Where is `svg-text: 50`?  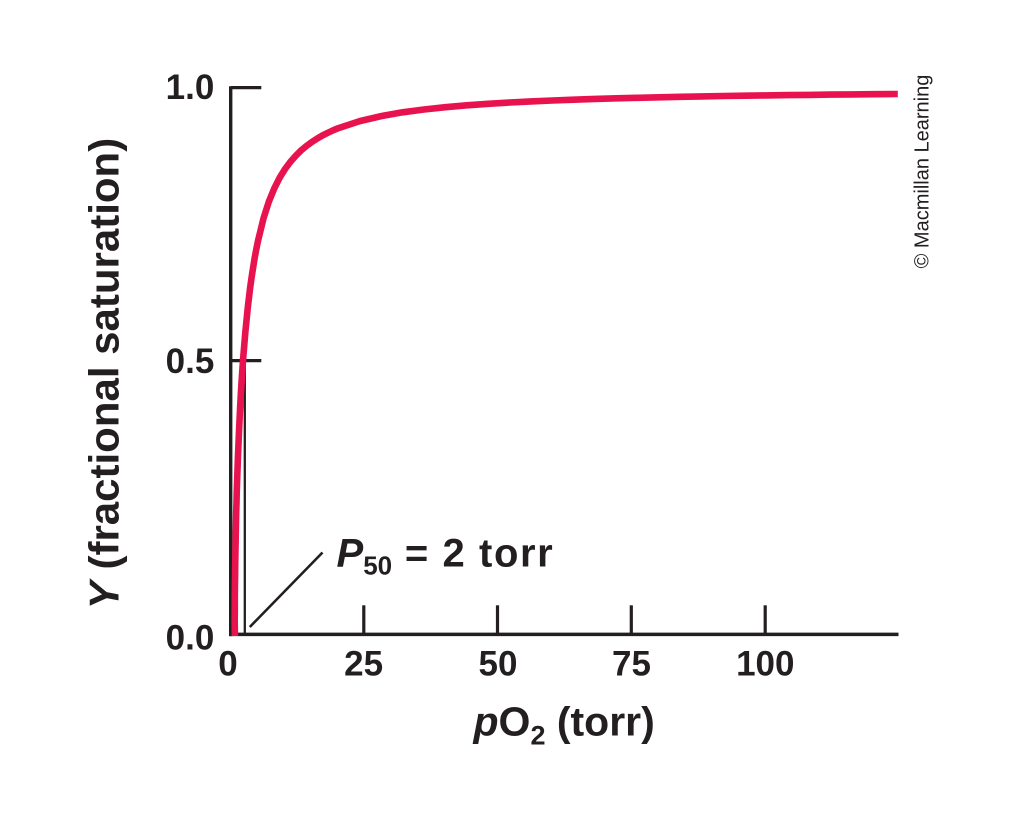
svg-text: 50 is located at coordinates (498, 663).